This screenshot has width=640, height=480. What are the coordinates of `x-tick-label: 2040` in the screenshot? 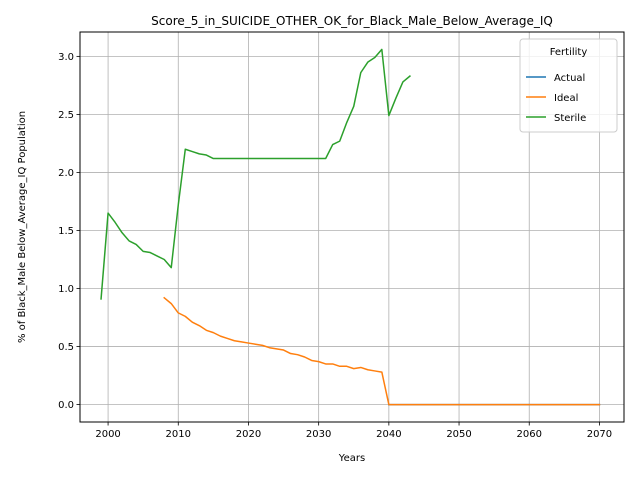 It's located at (388, 434).